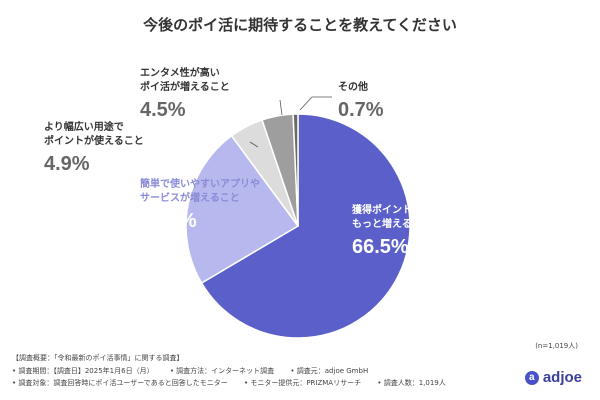  What do you see at coordinates (67, 164) in the screenshot?
I see `slice-value-2: 4.9%` at bounding box center [67, 164].